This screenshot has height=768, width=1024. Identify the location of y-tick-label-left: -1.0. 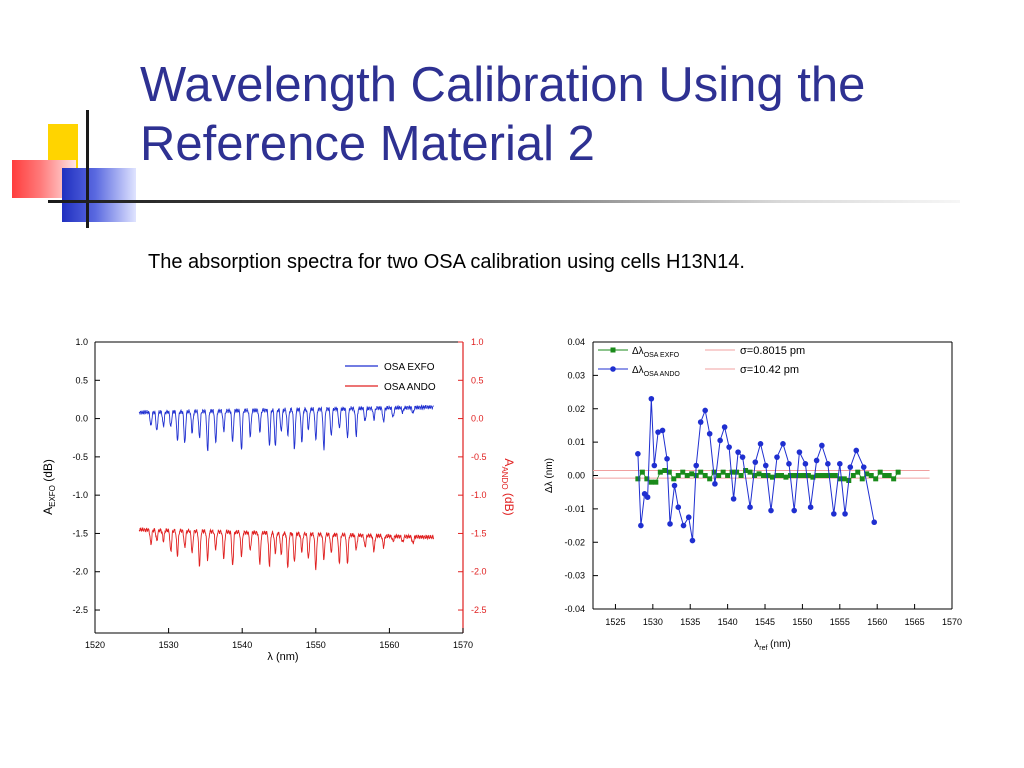
(80, 495).